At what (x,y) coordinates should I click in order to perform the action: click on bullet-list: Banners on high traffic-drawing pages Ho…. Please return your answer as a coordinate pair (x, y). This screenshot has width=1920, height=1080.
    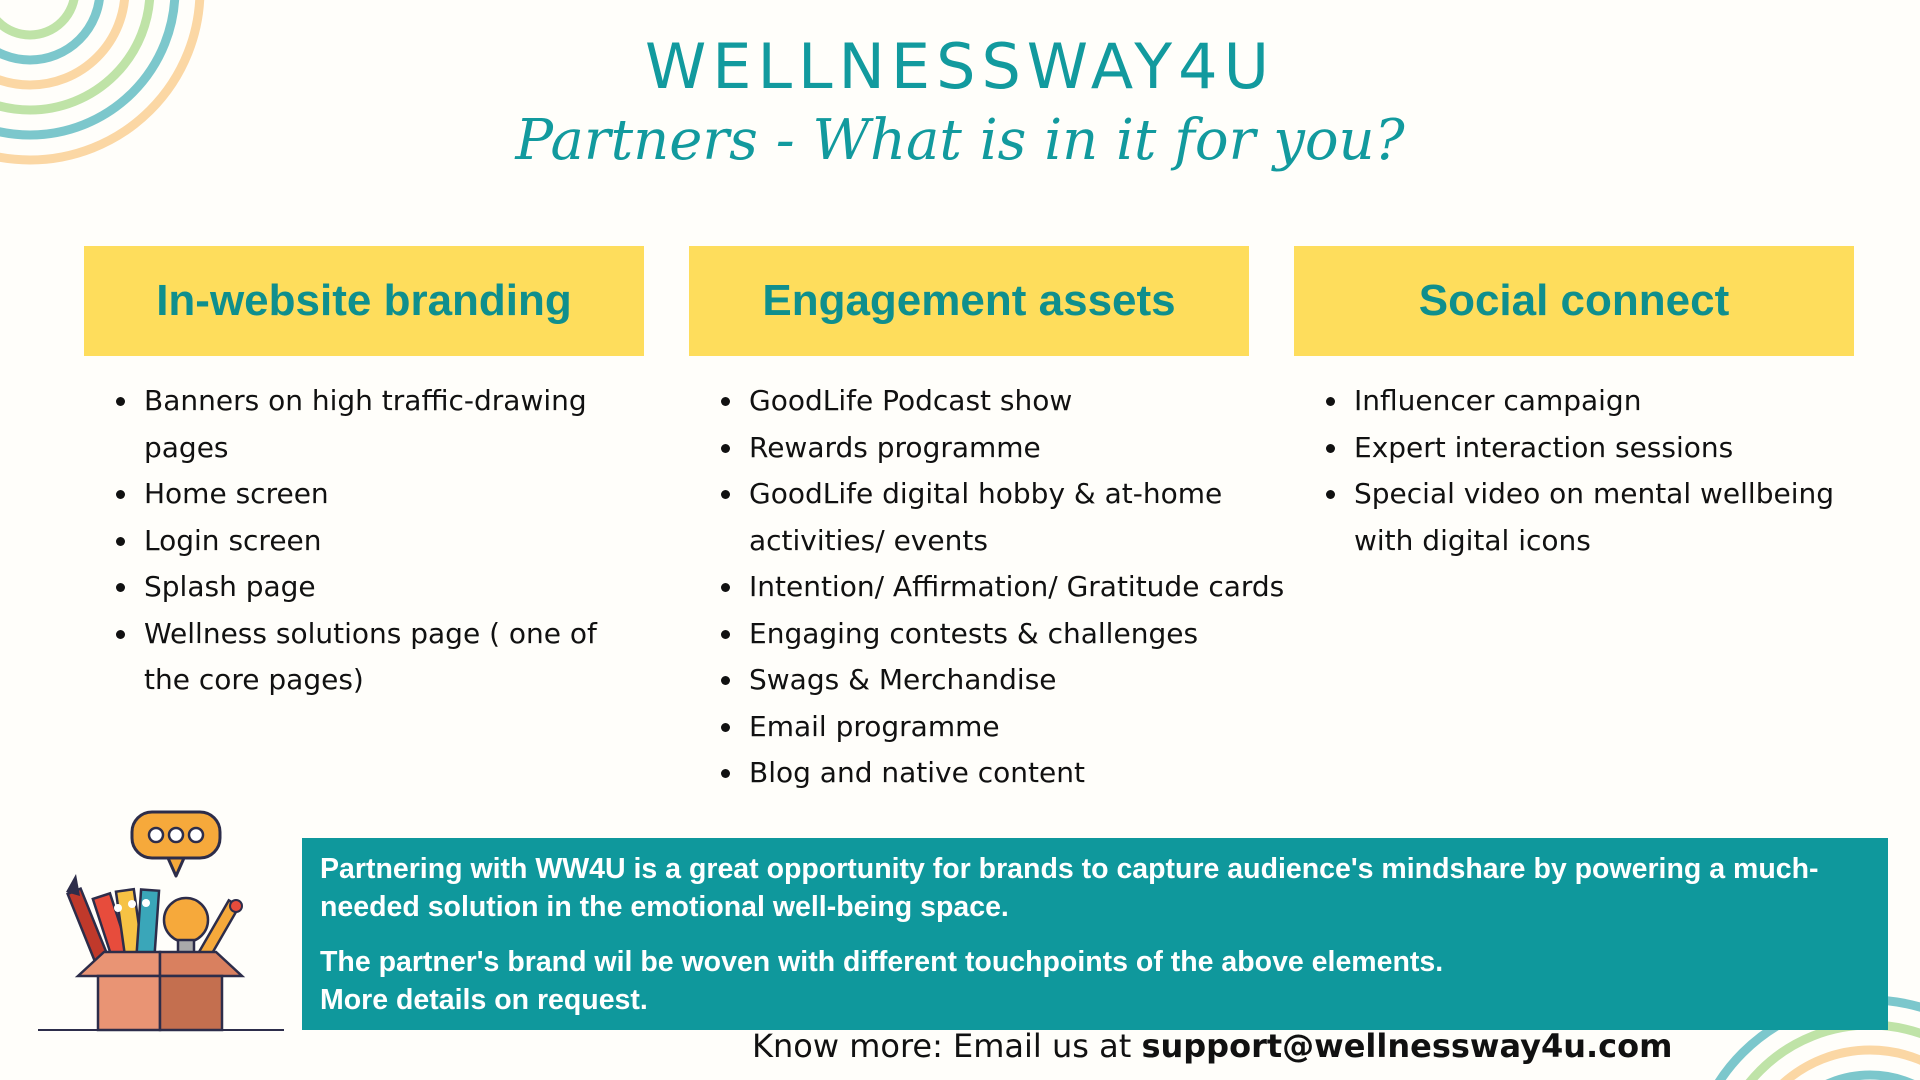
    Looking at the image, I should click on (364, 541).